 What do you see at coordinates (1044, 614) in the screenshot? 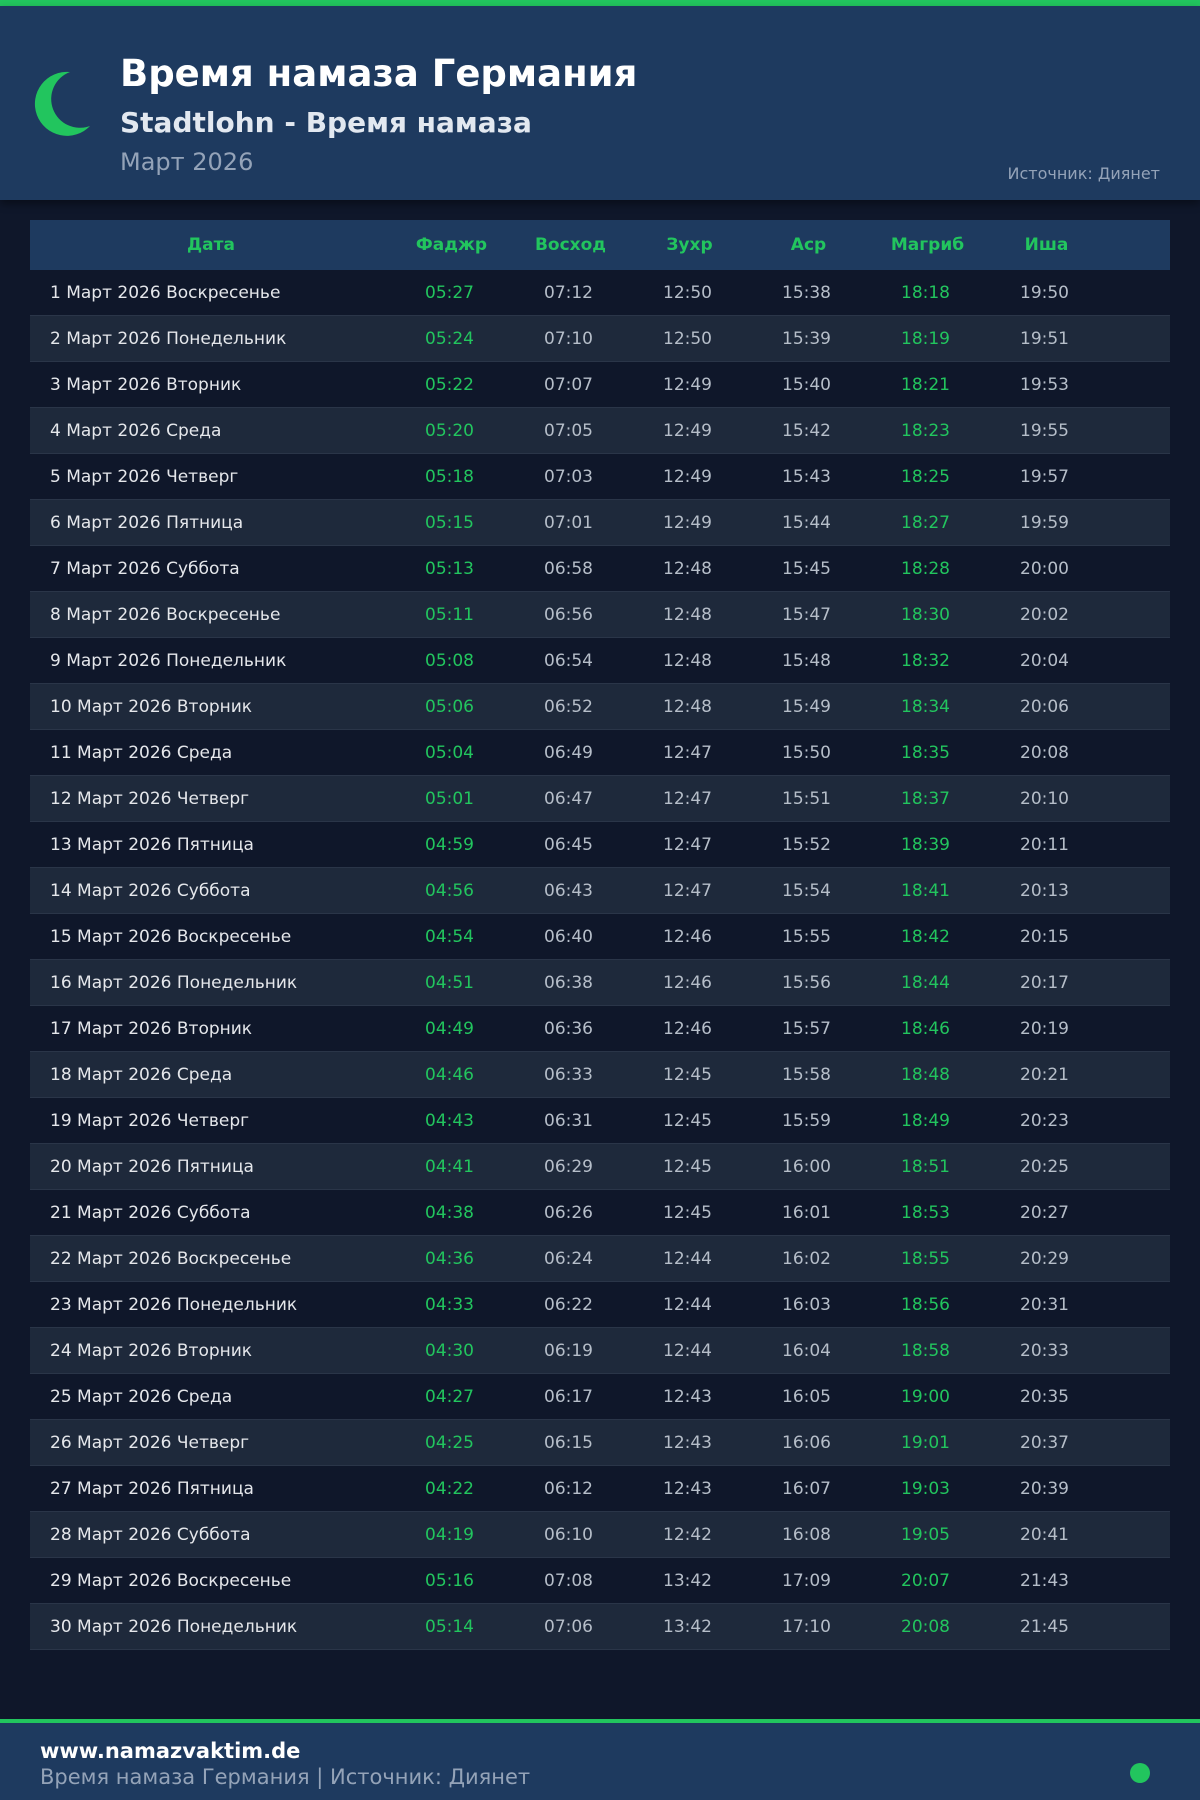
I see `cell-isha: 20:02` at bounding box center [1044, 614].